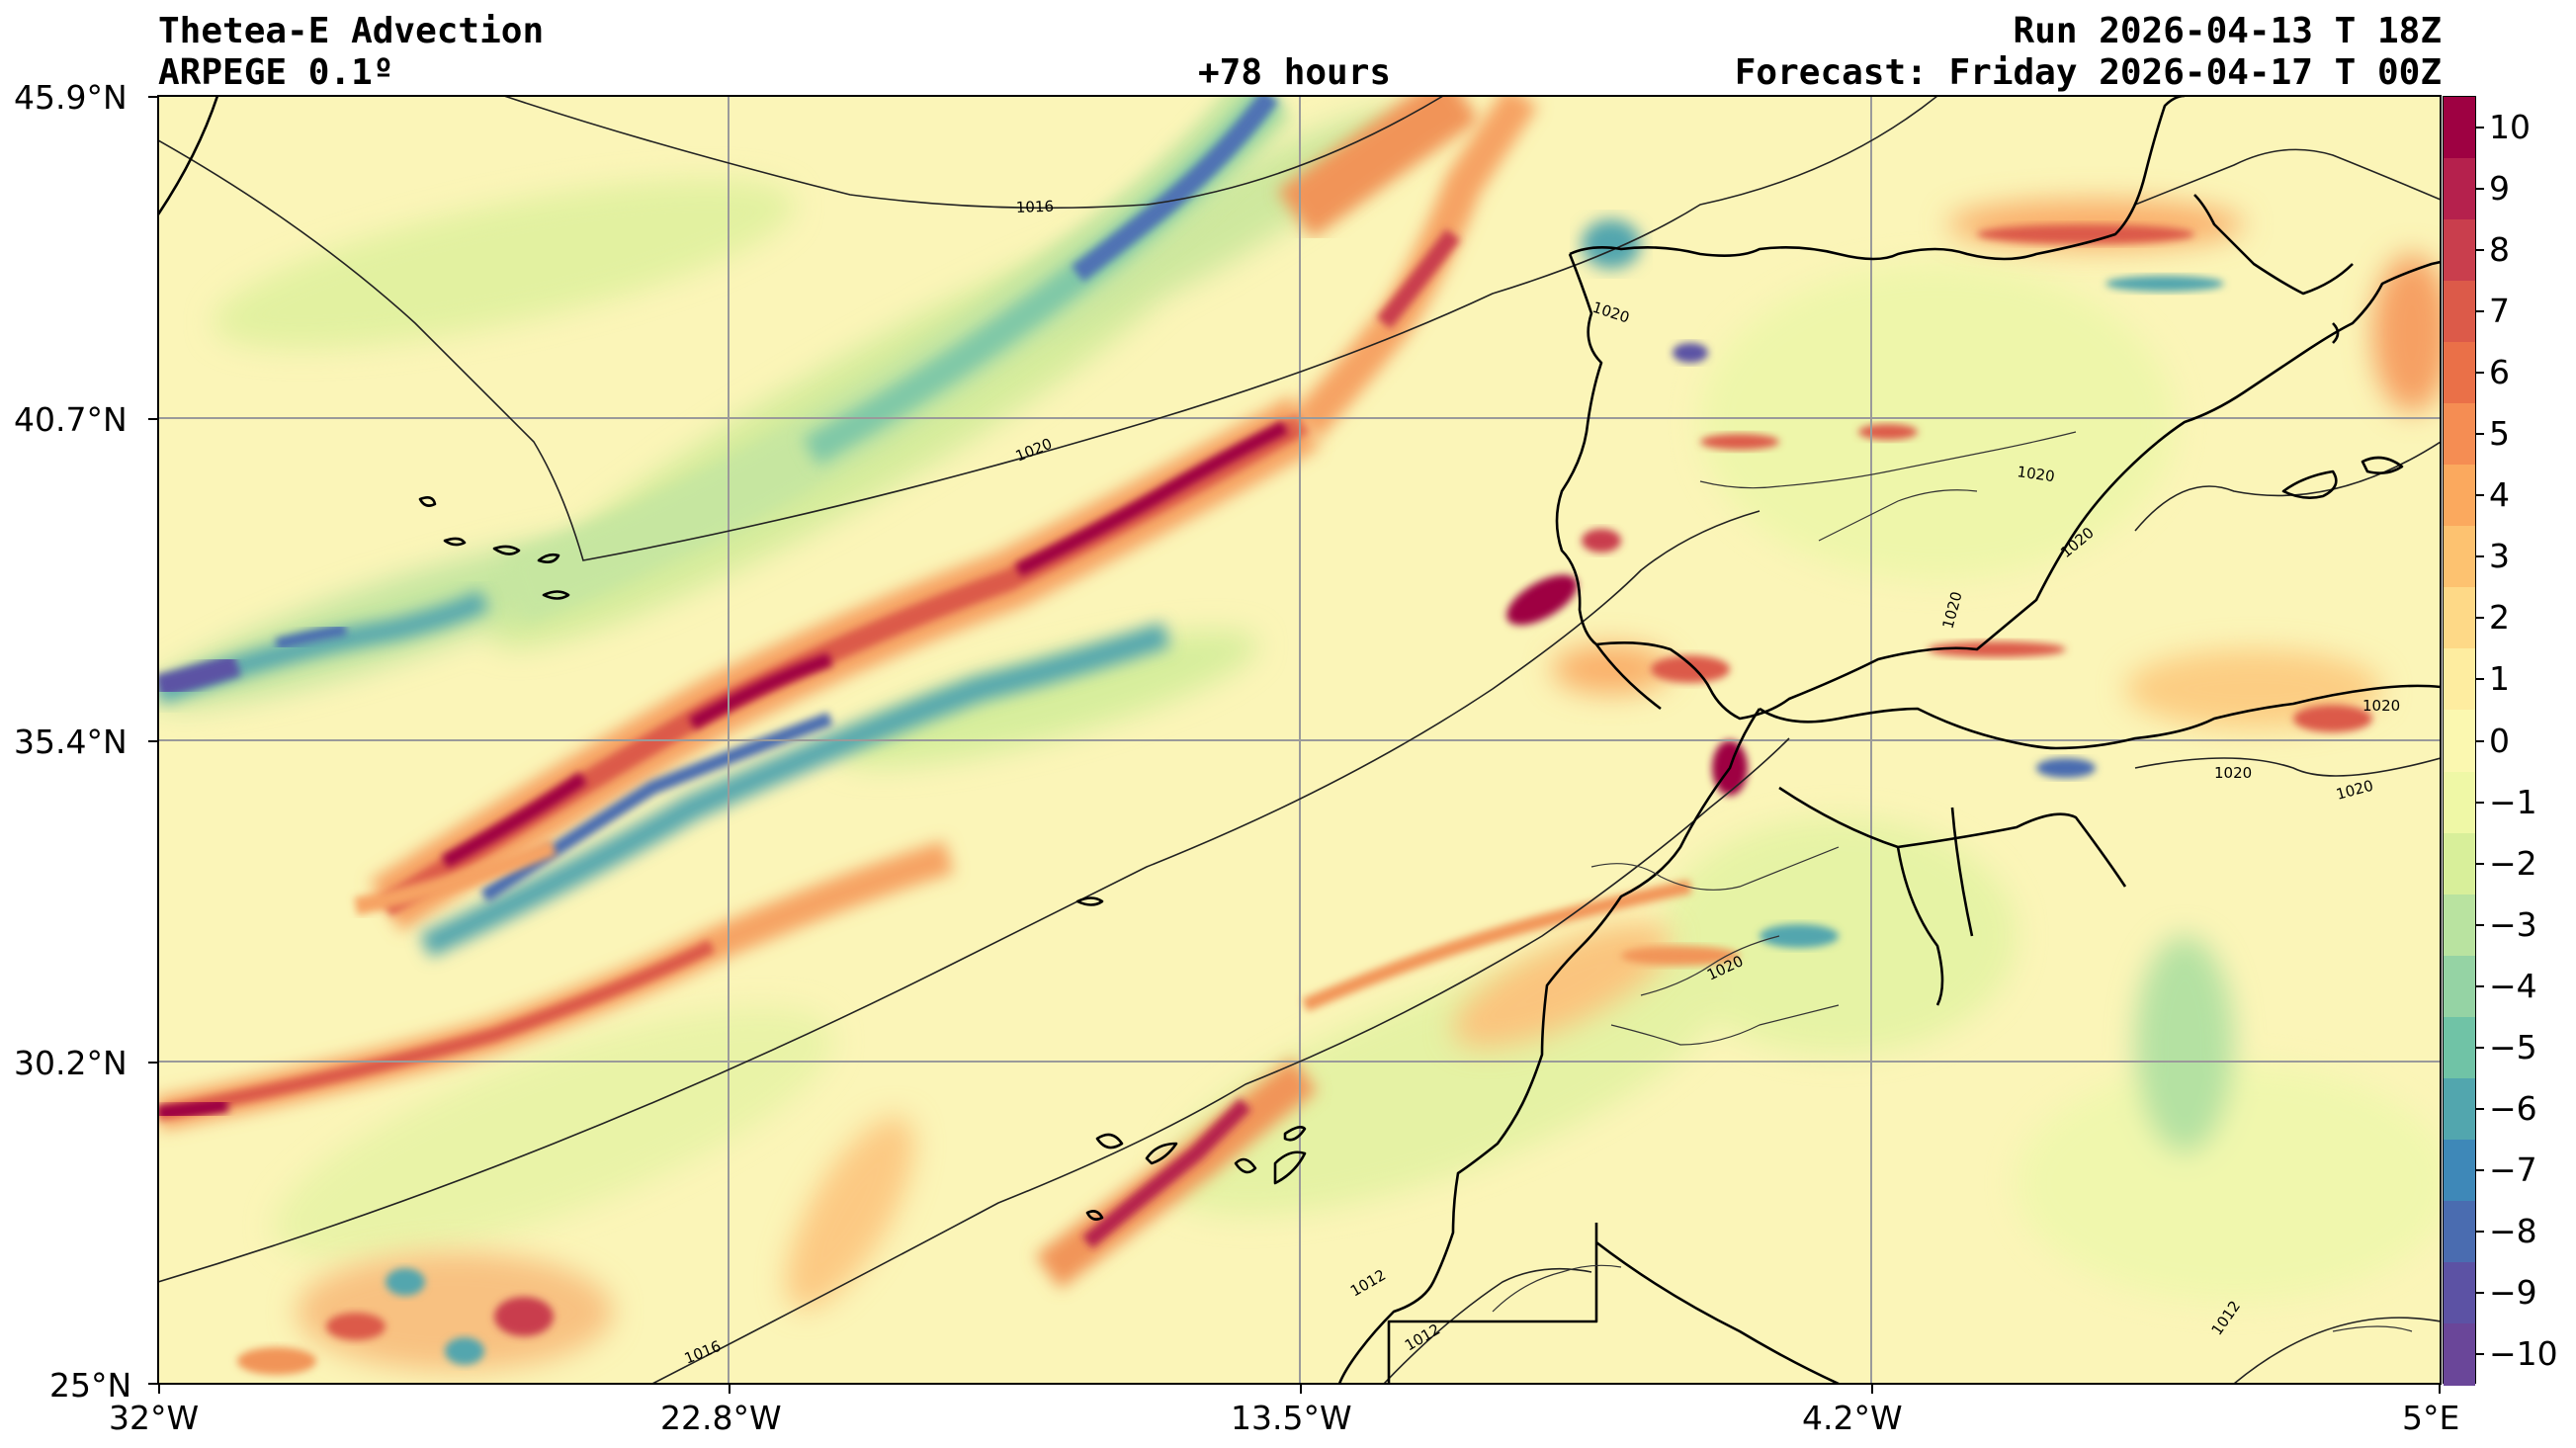  What do you see at coordinates (2513, 1230) in the screenshot?
I see `colorbar-label: −8` at bounding box center [2513, 1230].